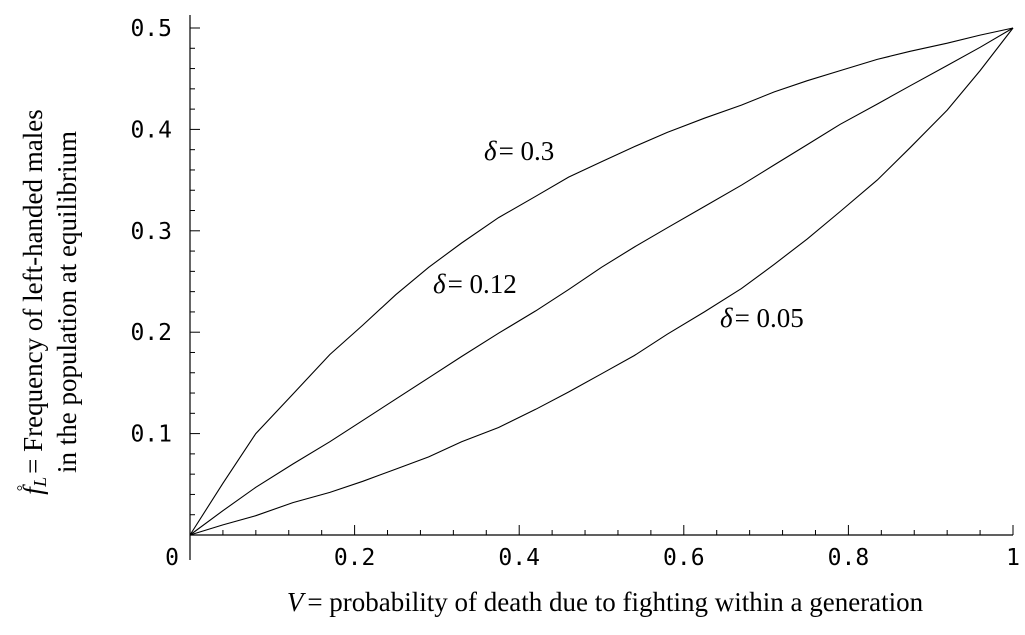 The image size is (1025, 635). What do you see at coordinates (23, 488) in the screenshot?
I see `y-axis-degree: °` at bounding box center [23, 488].